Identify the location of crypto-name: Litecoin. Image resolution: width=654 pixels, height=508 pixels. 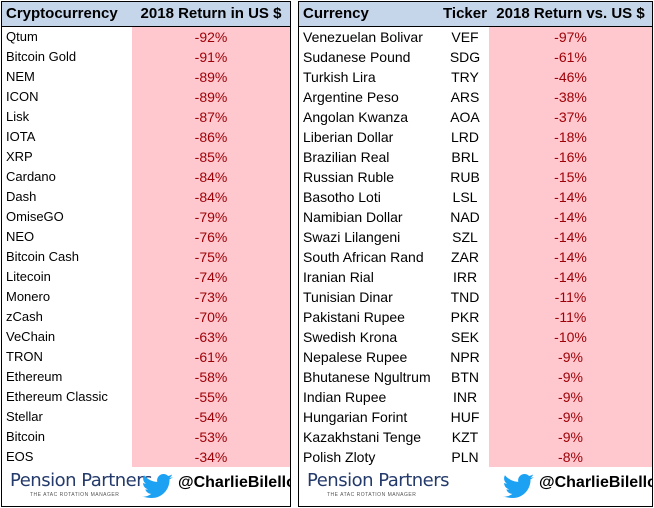
(28, 276).